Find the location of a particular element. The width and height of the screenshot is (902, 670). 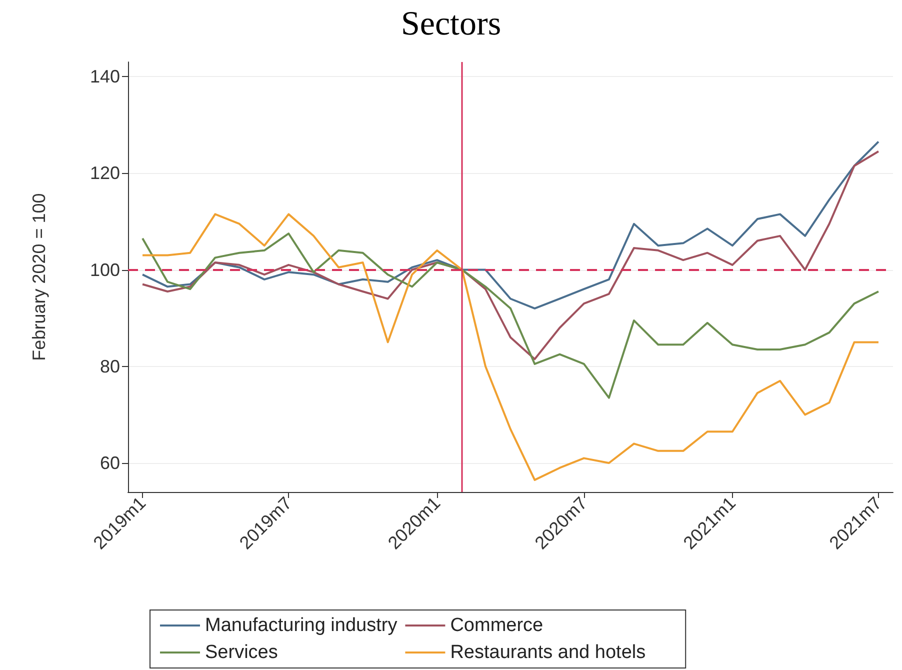

y-tick-label: 120 is located at coordinates (105, 173).